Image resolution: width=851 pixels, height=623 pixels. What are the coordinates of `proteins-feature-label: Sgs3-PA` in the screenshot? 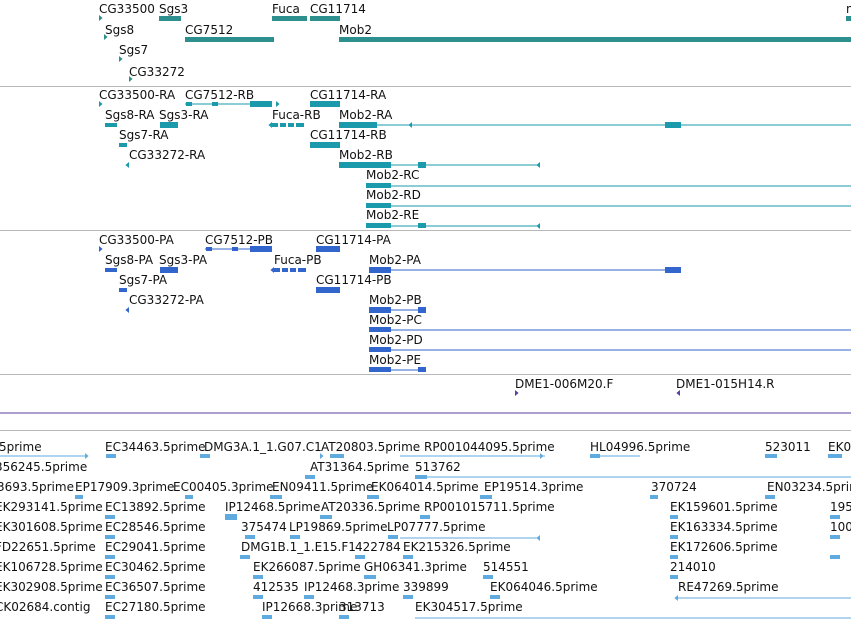 It's located at (183, 260).